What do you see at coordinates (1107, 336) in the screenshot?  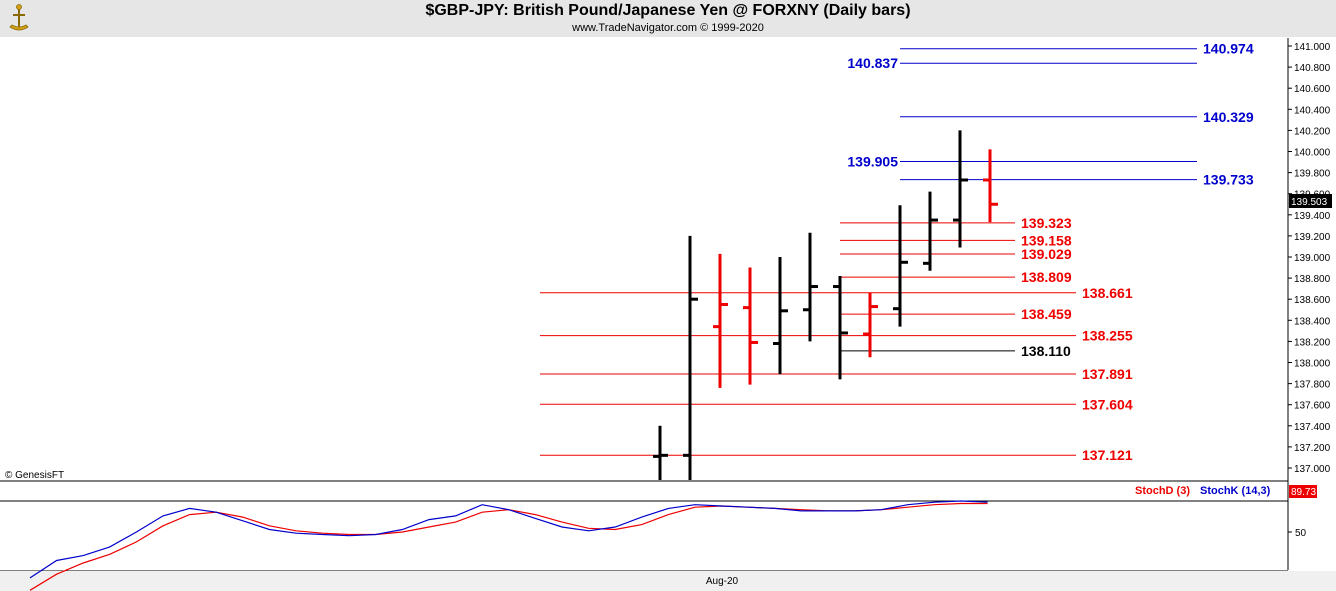 I see `support-level-label: 138.255` at bounding box center [1107, 336].